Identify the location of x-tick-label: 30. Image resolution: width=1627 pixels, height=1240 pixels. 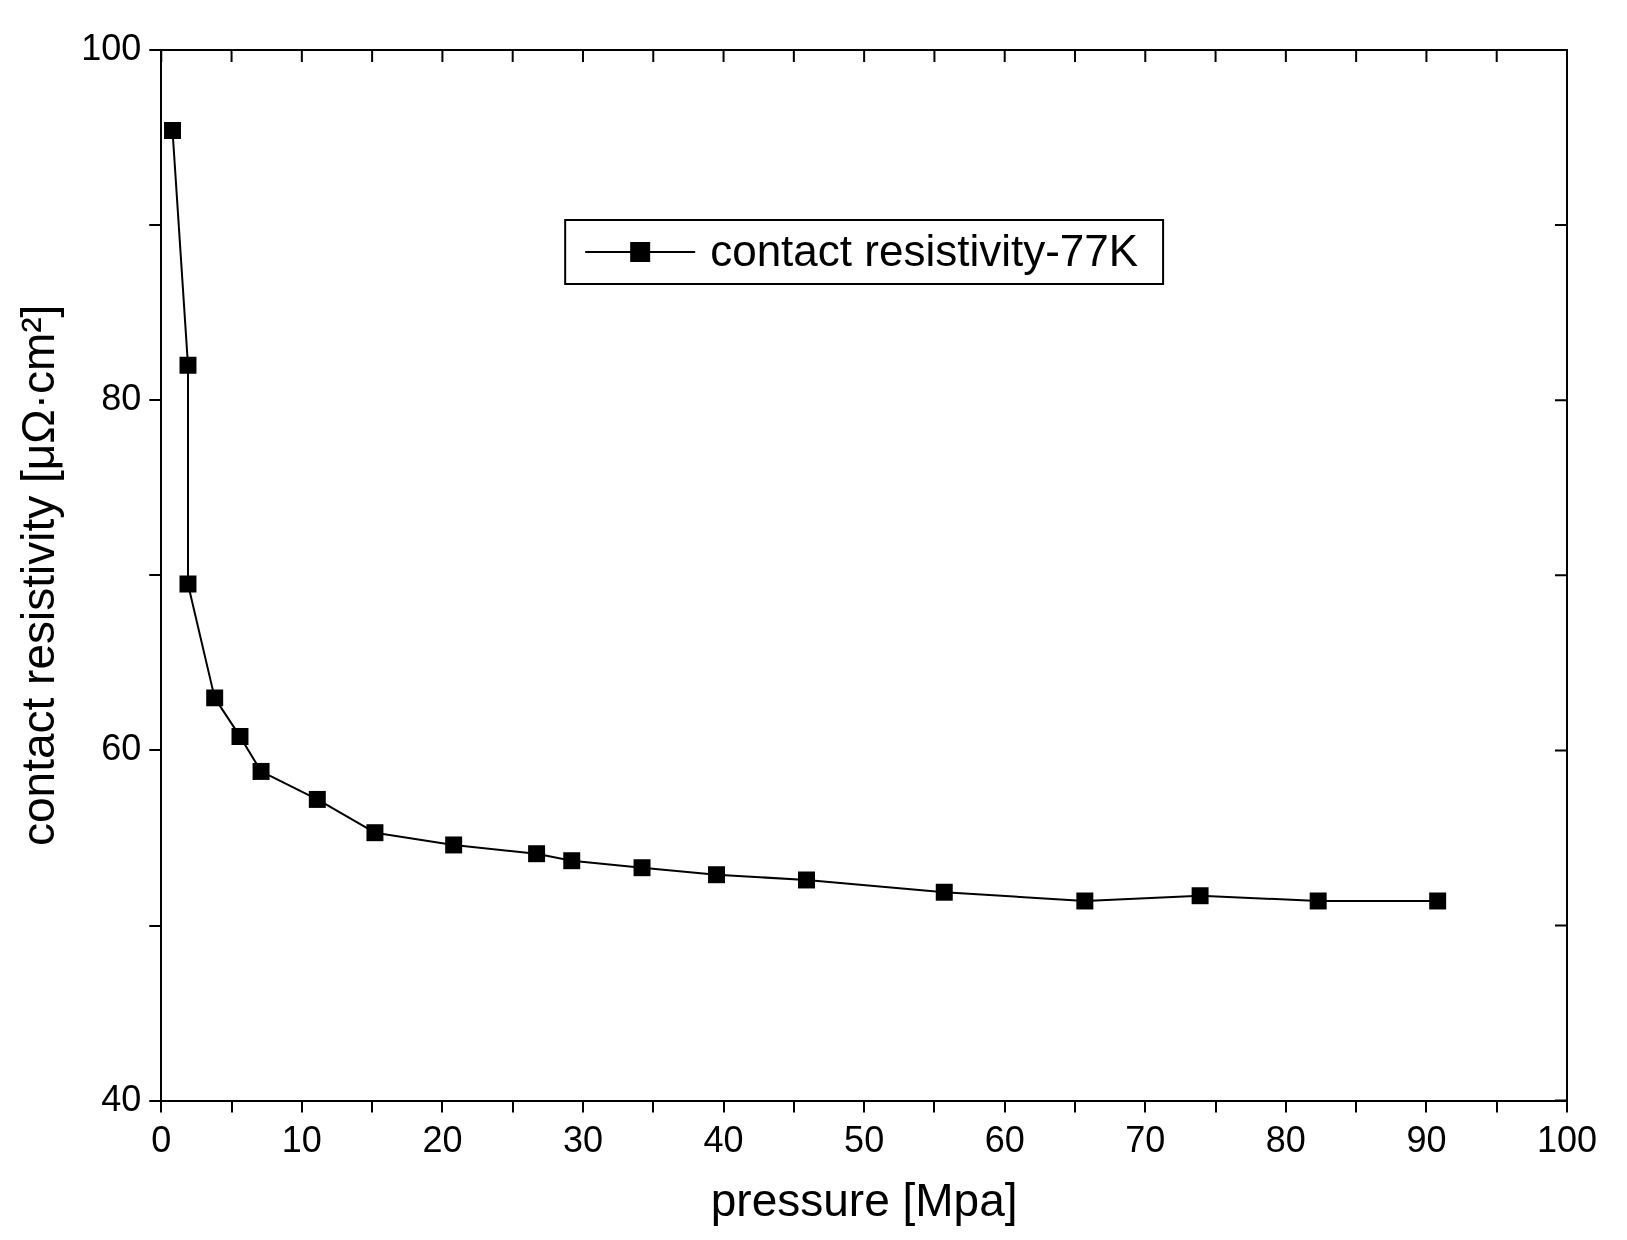
(583, 1140).